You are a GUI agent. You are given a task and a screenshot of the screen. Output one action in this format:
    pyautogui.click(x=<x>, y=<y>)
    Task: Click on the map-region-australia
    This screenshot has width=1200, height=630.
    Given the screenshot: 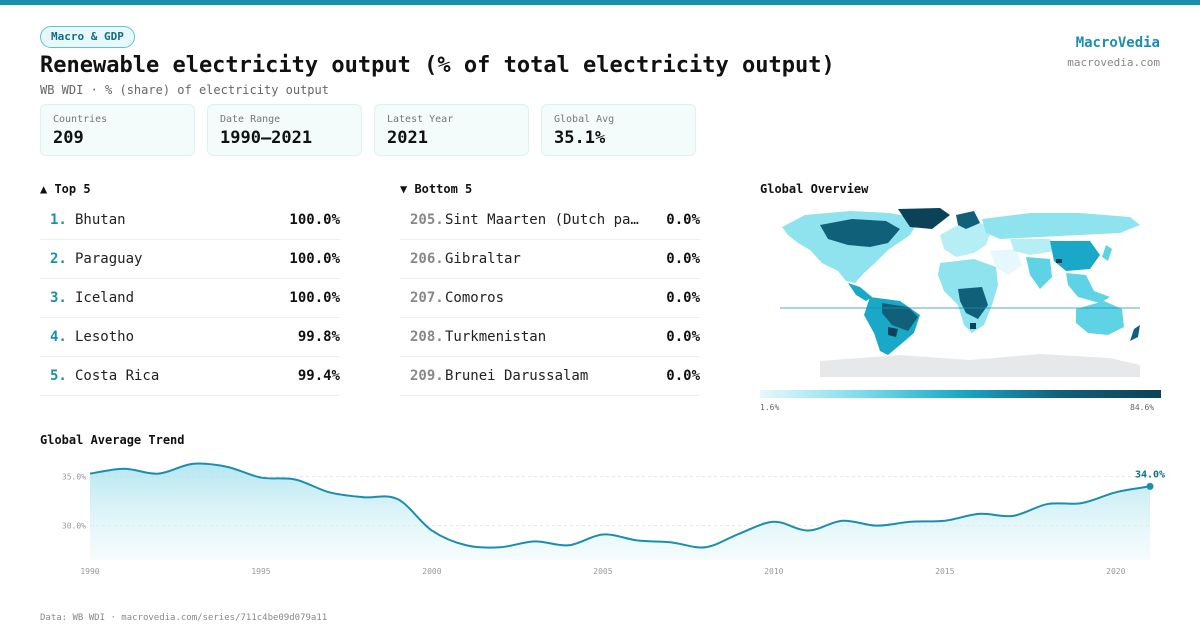 What is the action you would take?
    pyautogui.click(x=1100, y=318)
    